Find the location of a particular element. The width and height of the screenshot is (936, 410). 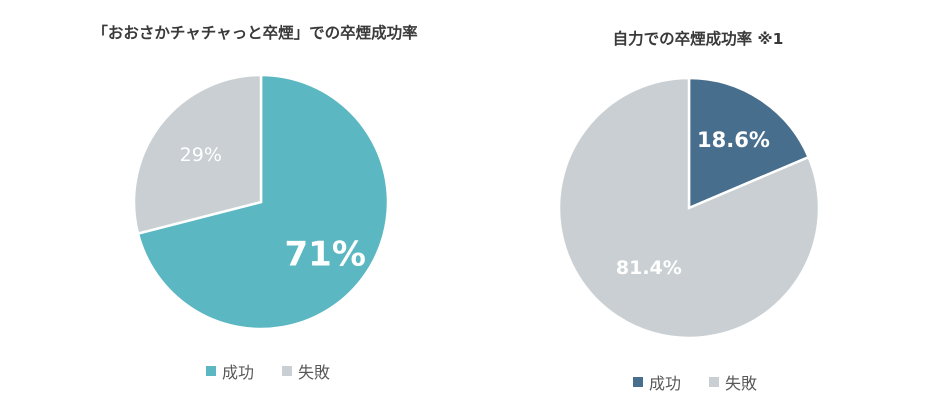

data-label-success: 71% is located at coordinates (325, 254).